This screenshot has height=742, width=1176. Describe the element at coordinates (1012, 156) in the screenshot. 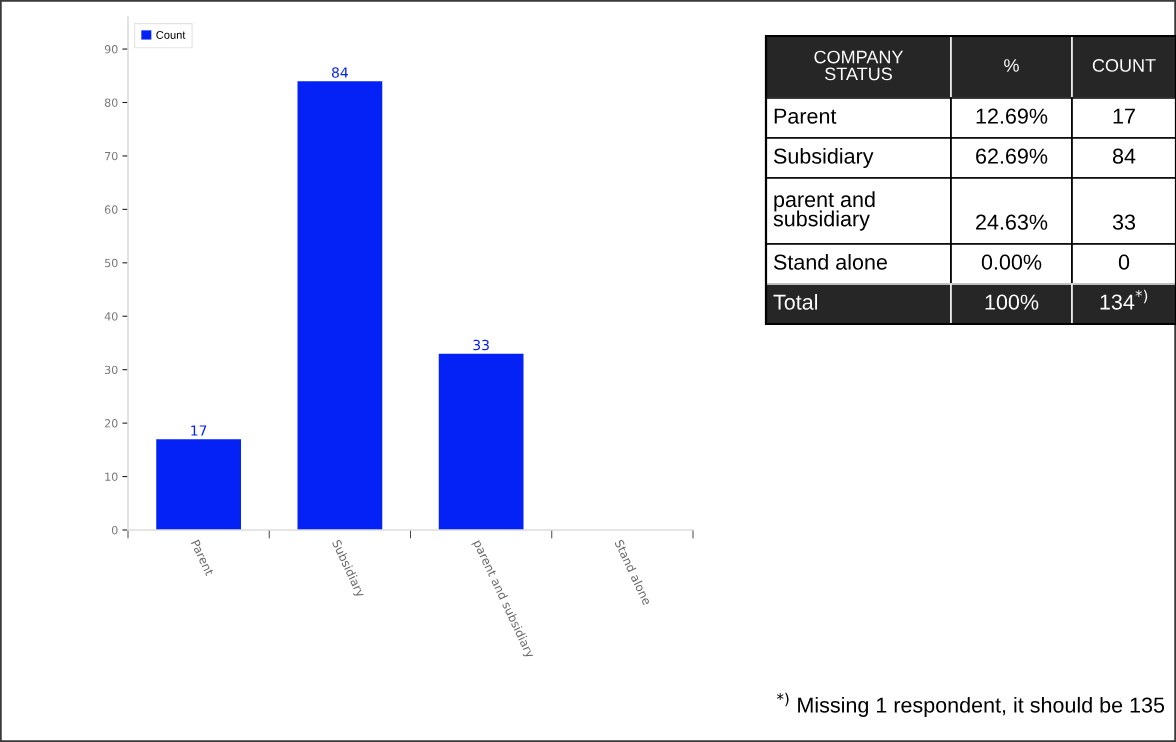

I see `data-label: 62.69%` at that location.